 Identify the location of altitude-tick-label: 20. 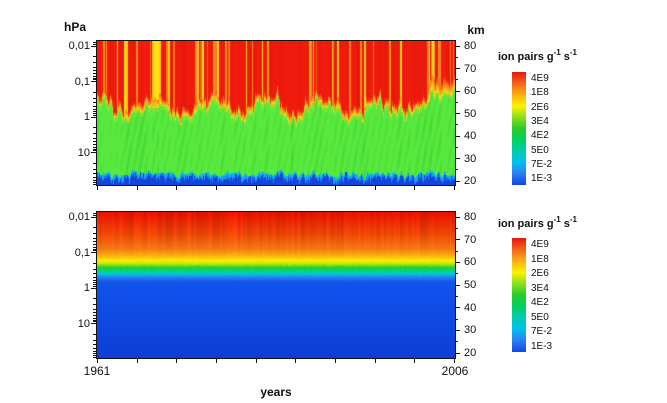
(470, 181).